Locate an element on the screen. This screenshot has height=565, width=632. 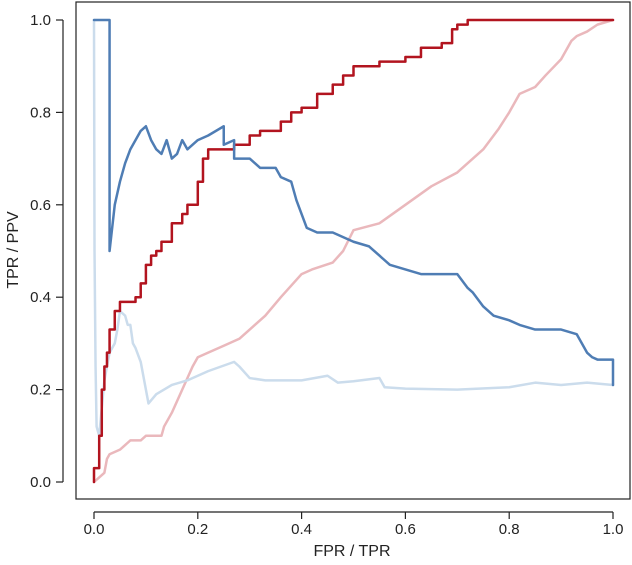
x-tick-label: 0.4 is located at coordinates (301, 529).